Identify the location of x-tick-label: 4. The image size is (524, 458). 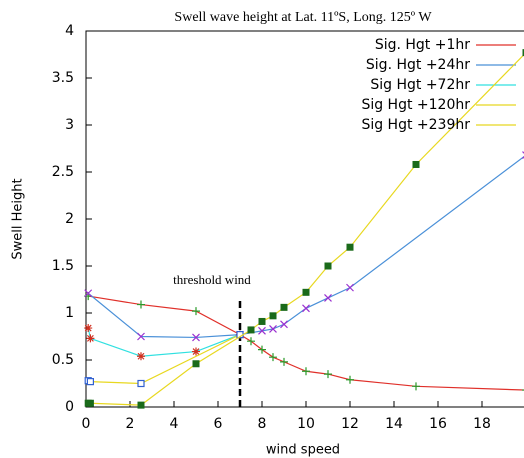
(174, 424).